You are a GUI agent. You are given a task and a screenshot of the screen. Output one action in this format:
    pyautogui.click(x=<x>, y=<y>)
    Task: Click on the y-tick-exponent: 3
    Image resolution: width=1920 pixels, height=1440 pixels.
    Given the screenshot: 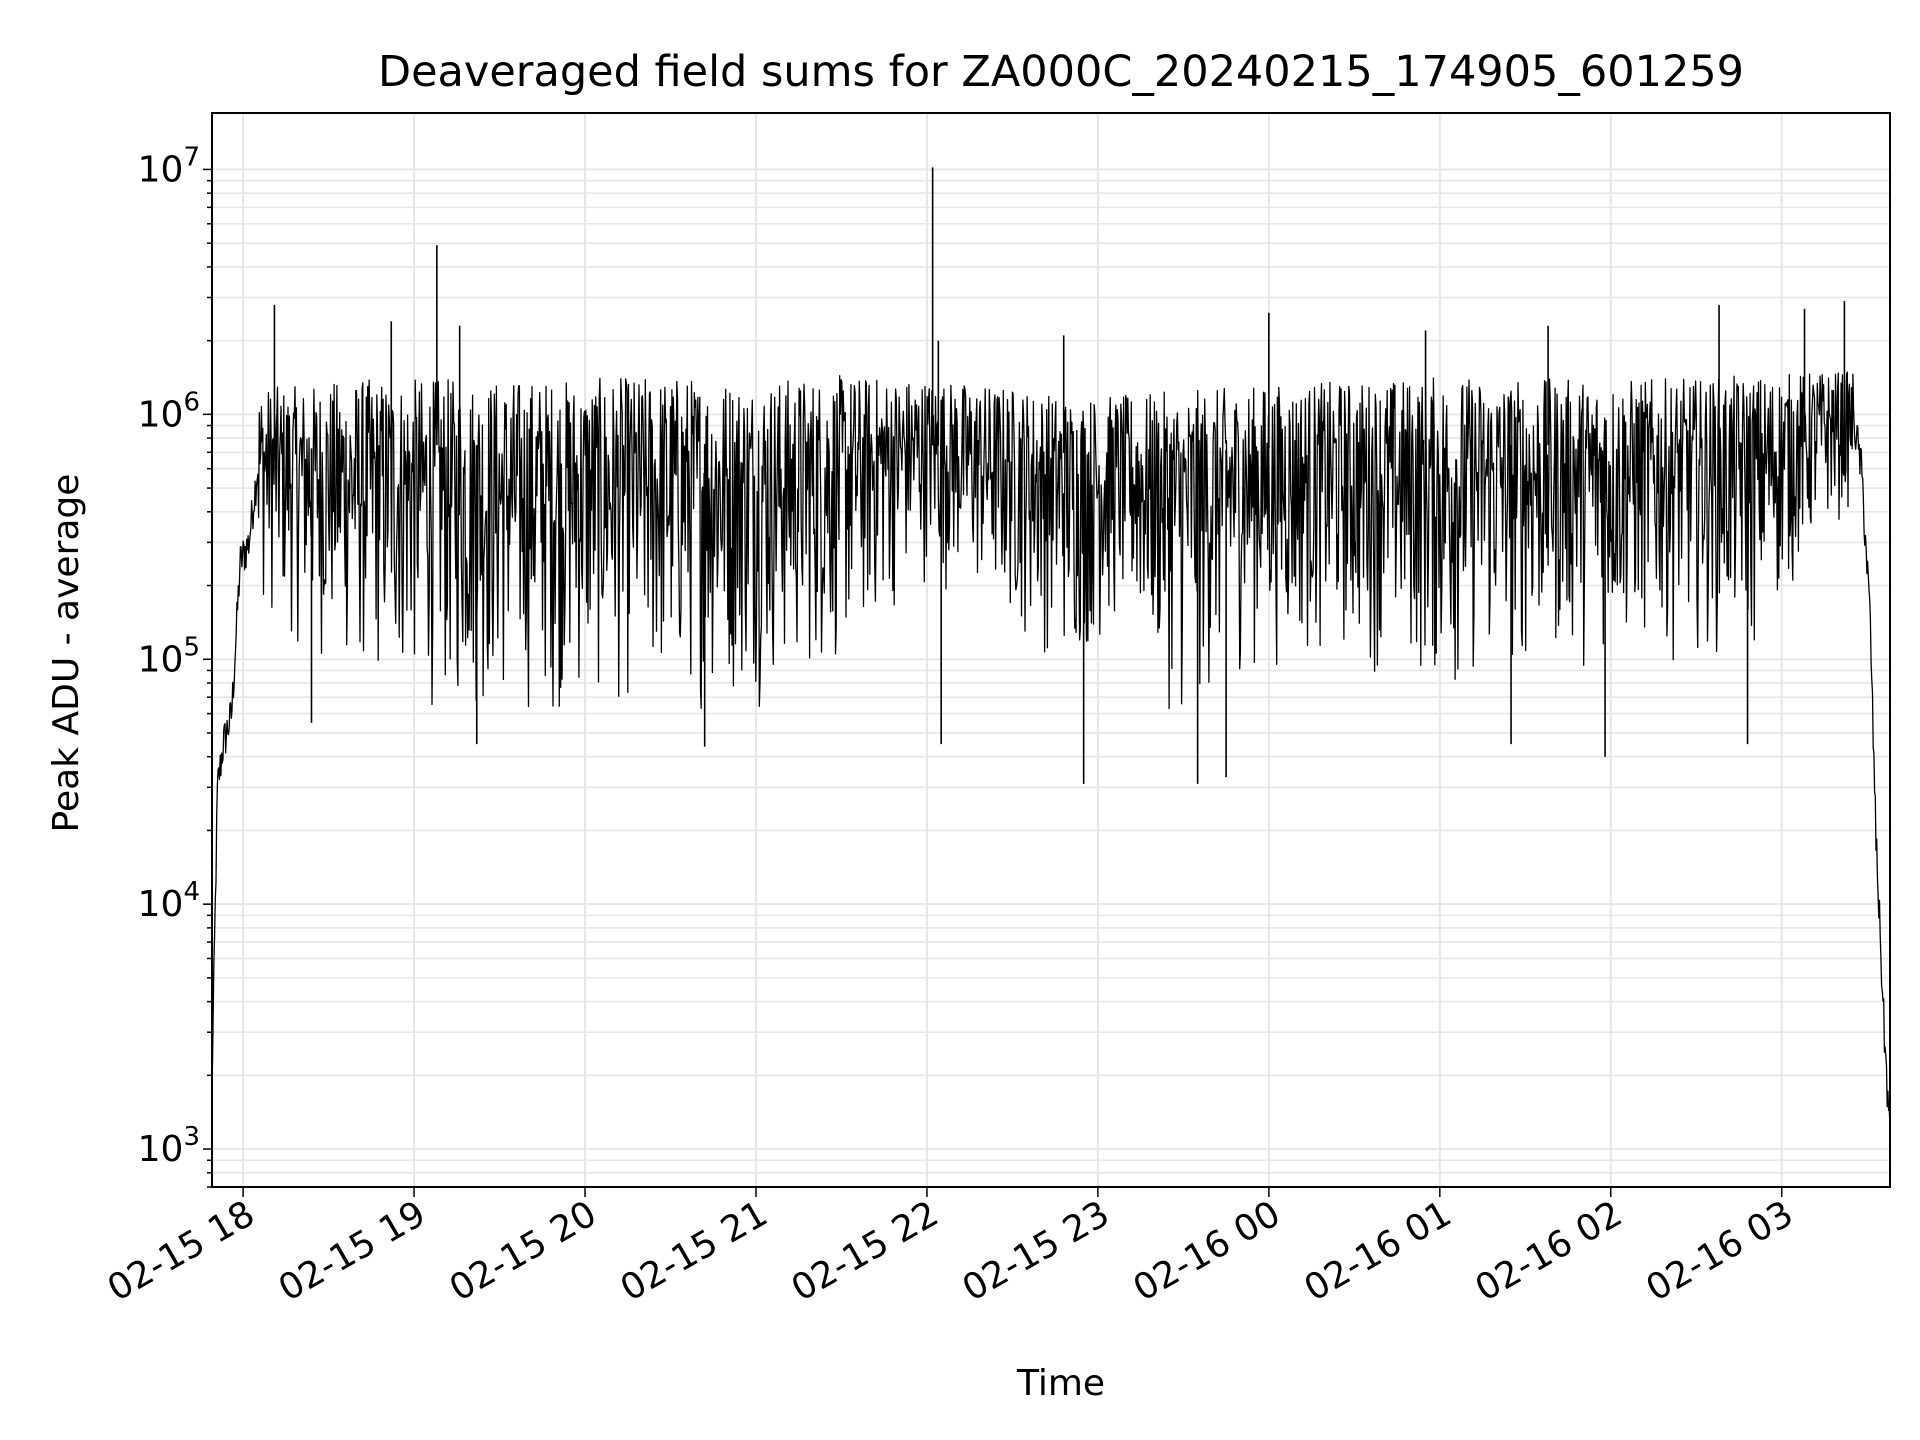 What is the action you would take?
    pyautogui.click(x=191, y=1137)
    